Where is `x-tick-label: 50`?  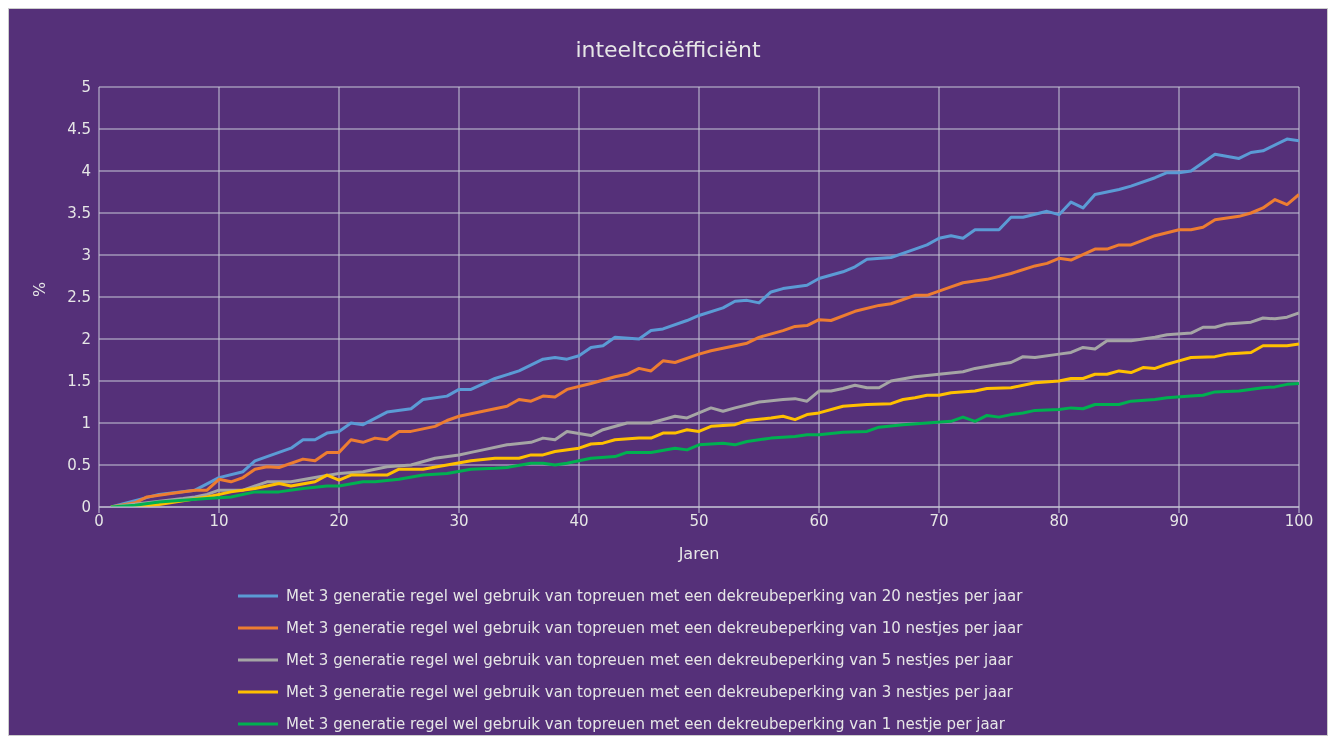 x-tick-label: 50 is located at coordinates (699, 520).